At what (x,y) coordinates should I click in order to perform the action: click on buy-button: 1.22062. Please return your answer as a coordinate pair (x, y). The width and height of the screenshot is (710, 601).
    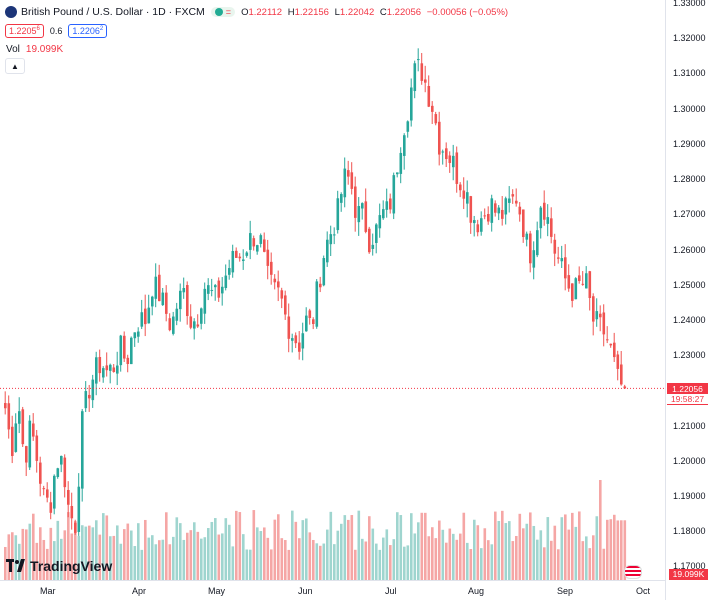
    Looking at the image, I should click on (88, 31).